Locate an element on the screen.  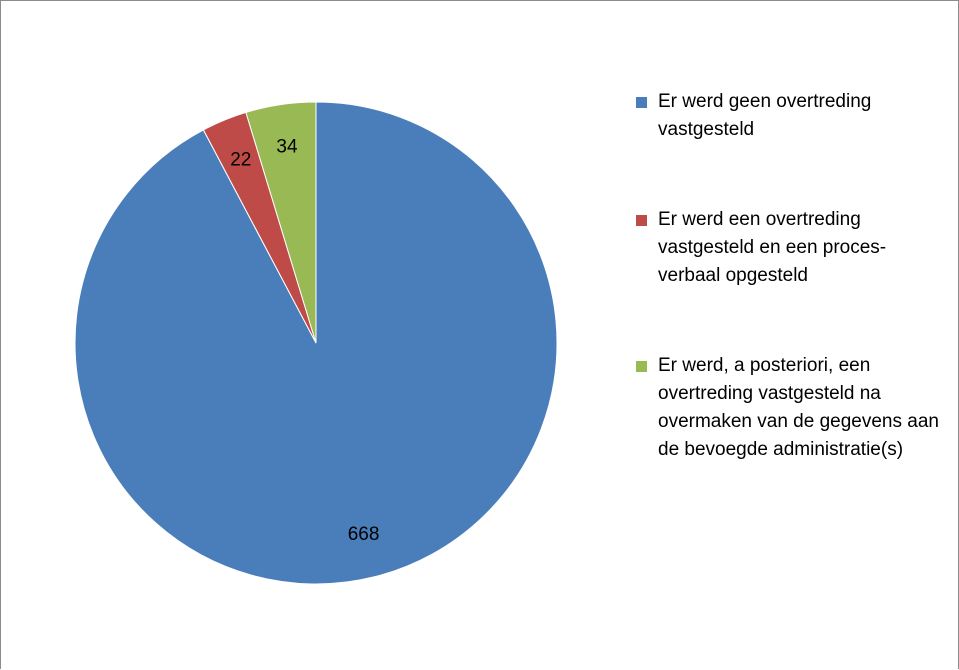
data-label: 34 is located at coordinates (287, 147).